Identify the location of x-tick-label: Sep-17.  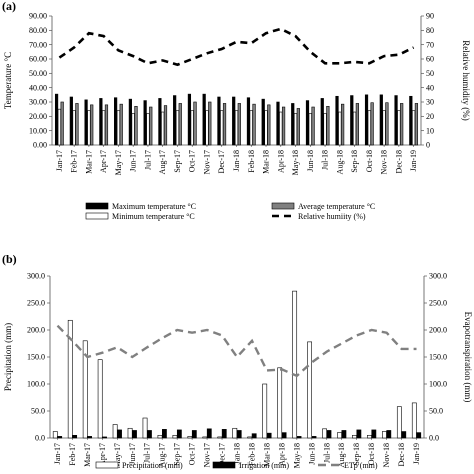
(177, 454).